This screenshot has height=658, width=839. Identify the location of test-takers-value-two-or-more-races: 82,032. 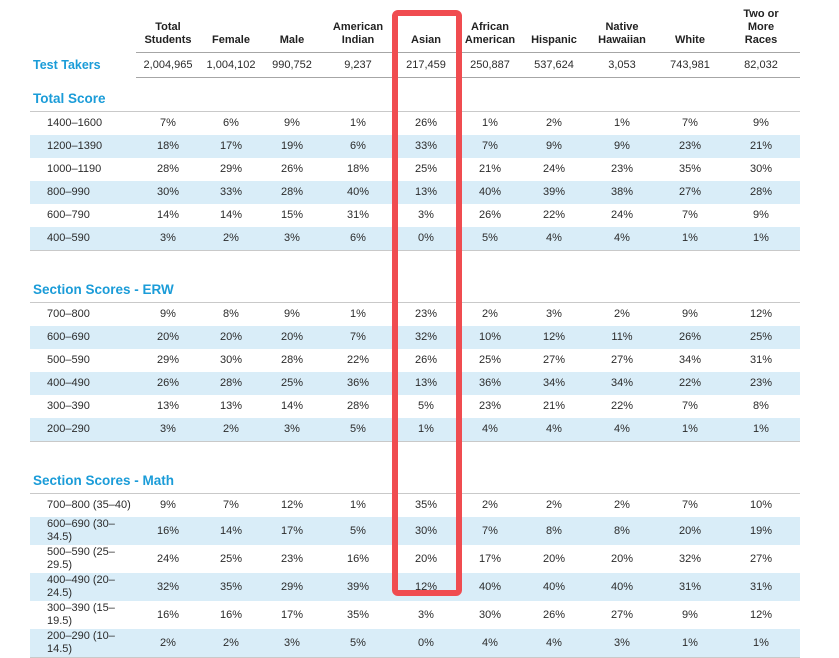
(761, 65).